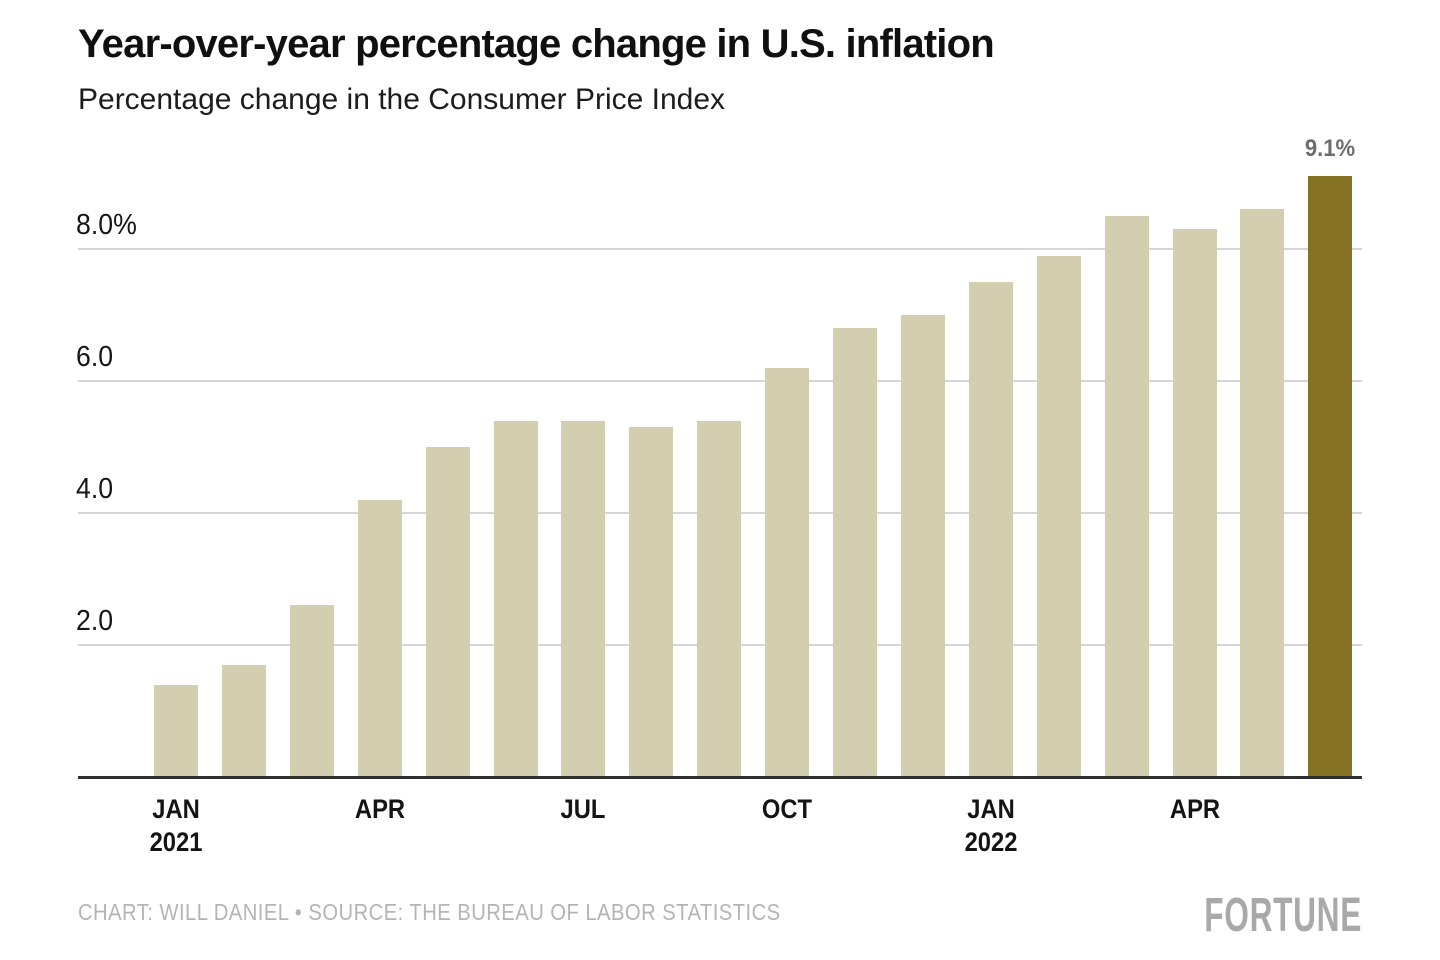 The image size is (1440, 960). Describe the element at coordinates (176, 842) in the screenshot. I see `x-axis-label-year: 2021` at that location.